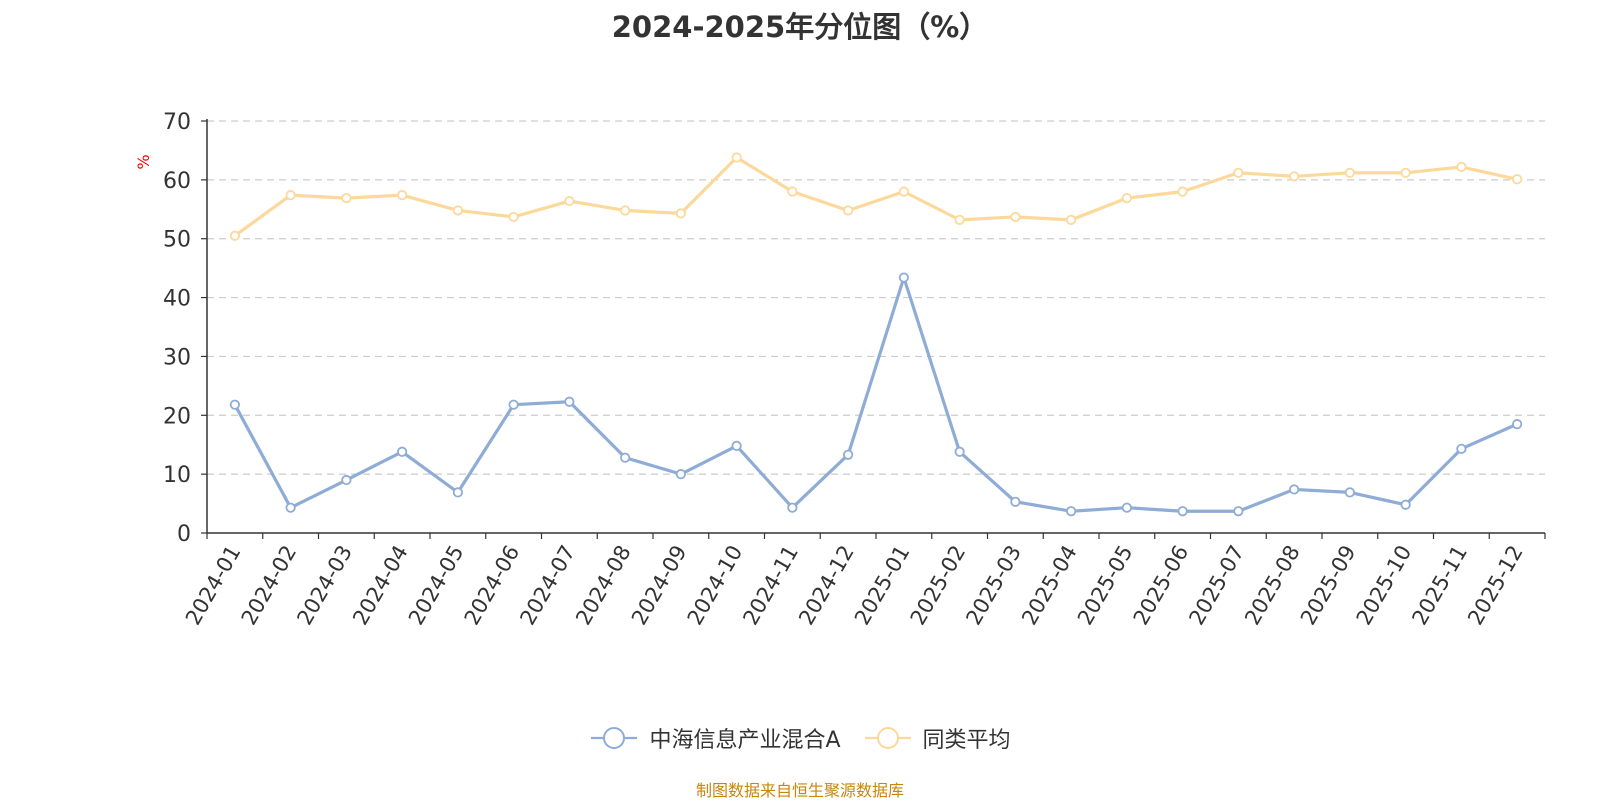  Describe the element at coordinates (770, 585) in the screenshot. I see `x-tick-label: 2024-11` at that location.